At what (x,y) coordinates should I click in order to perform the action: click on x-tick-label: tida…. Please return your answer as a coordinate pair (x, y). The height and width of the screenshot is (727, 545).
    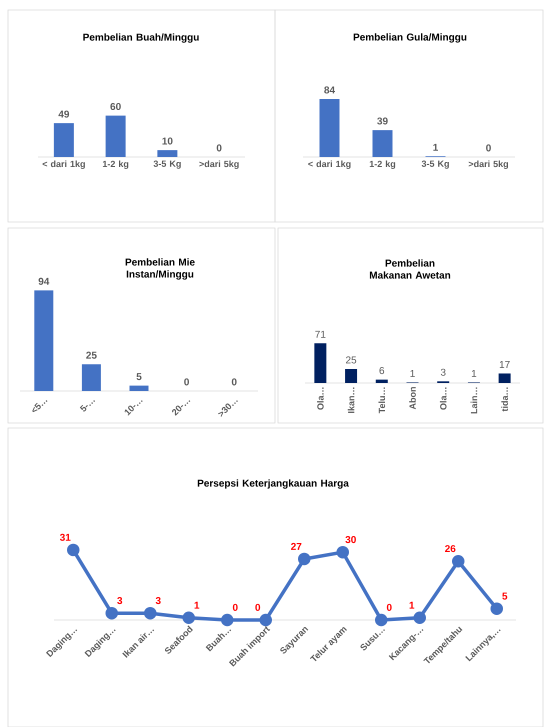
    Looking at the image, I should click on (504, 400).